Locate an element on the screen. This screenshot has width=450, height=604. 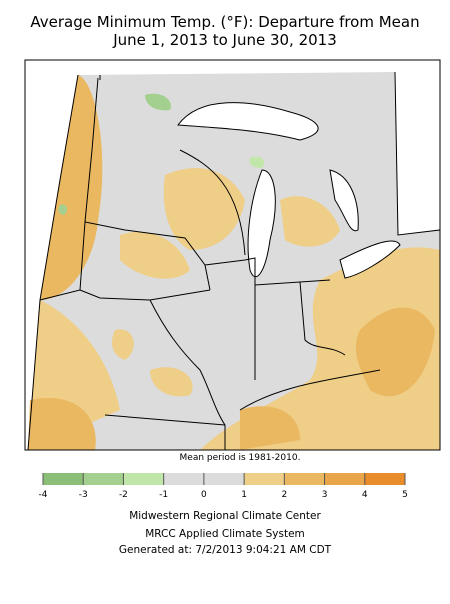
legend-tick-label: 0 is located at coordinates (204, 495).